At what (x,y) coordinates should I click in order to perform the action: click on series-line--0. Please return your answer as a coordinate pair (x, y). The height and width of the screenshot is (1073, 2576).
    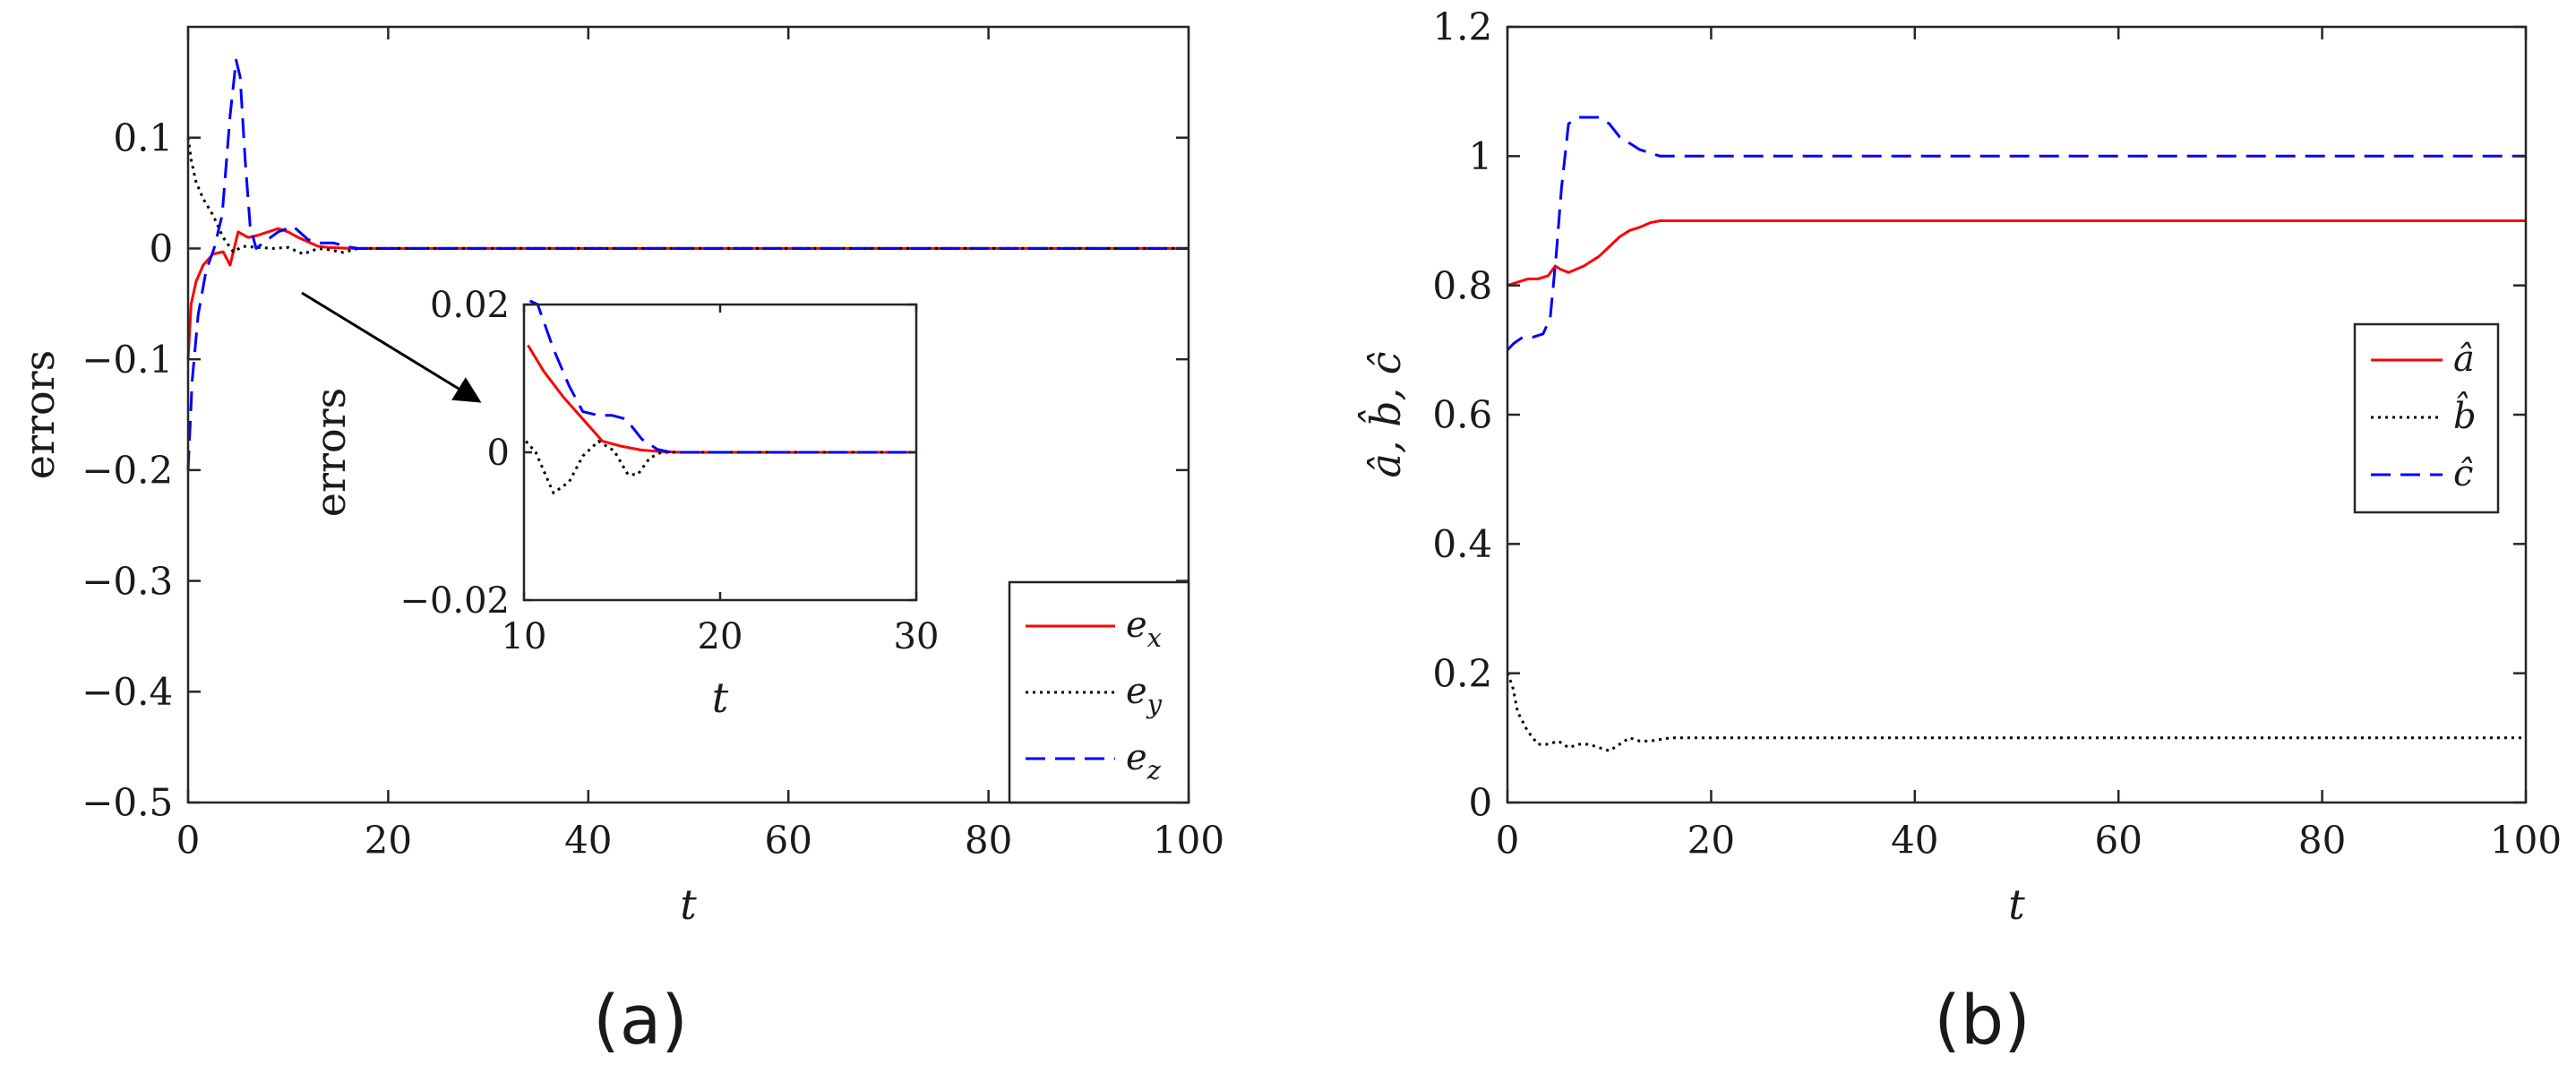
    Looking at the image, I should click on (2016, 253).